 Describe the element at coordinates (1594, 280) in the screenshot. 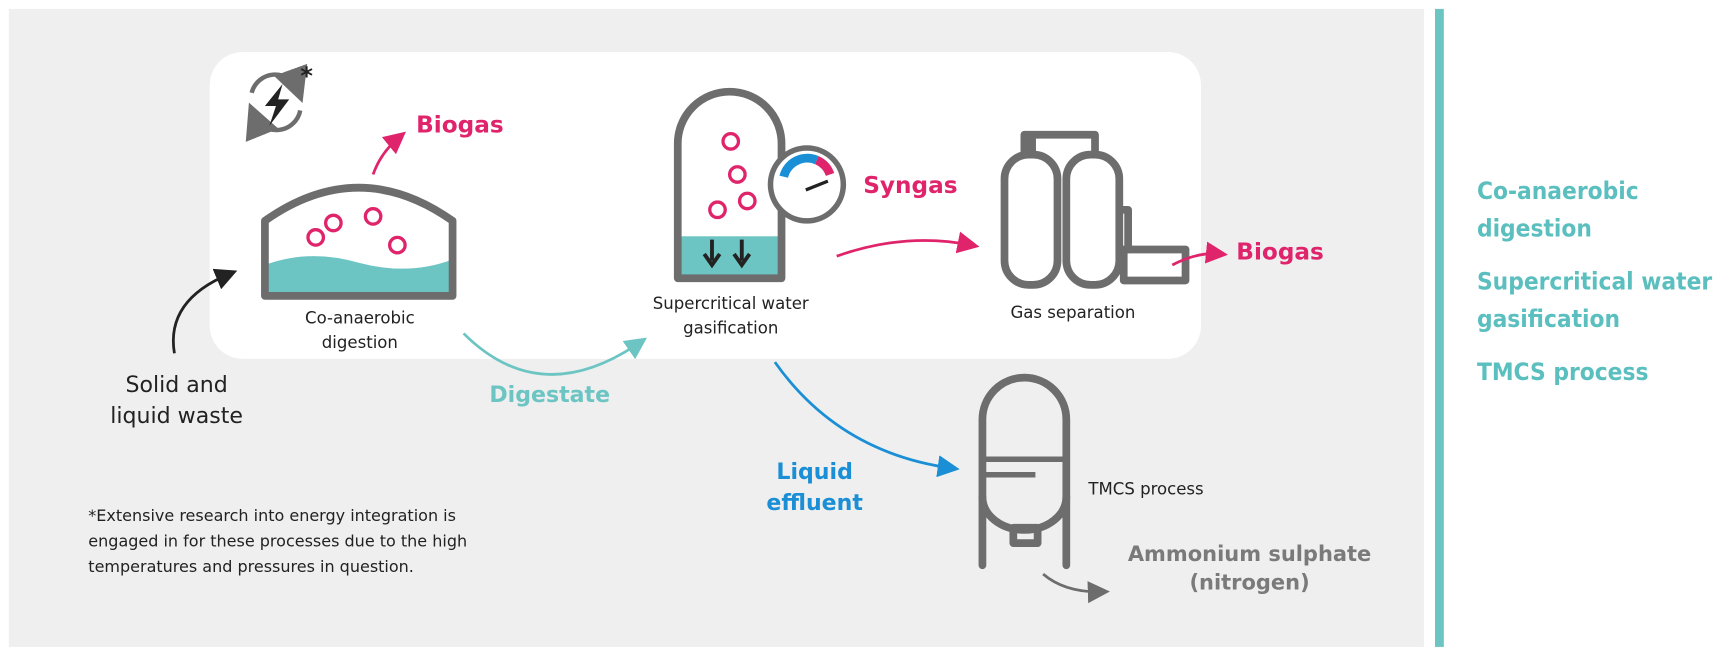

I see `sidebar-item: Supercritical water` at that location.